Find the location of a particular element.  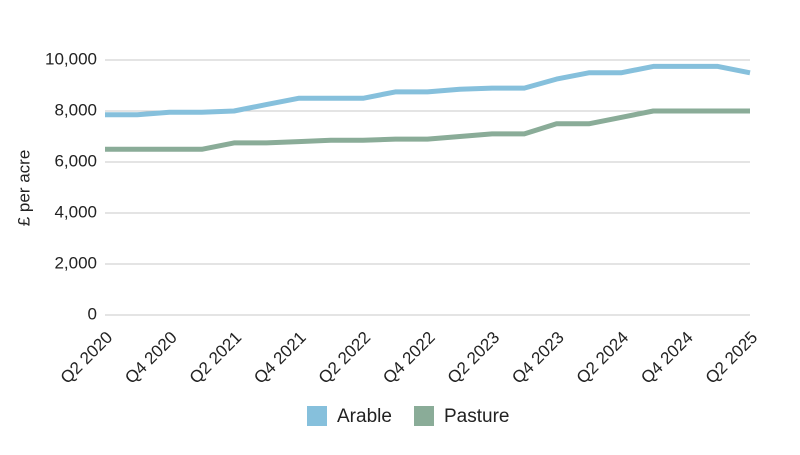

x-tick-label: Q2 2023 is located at coordinates (474, 358).